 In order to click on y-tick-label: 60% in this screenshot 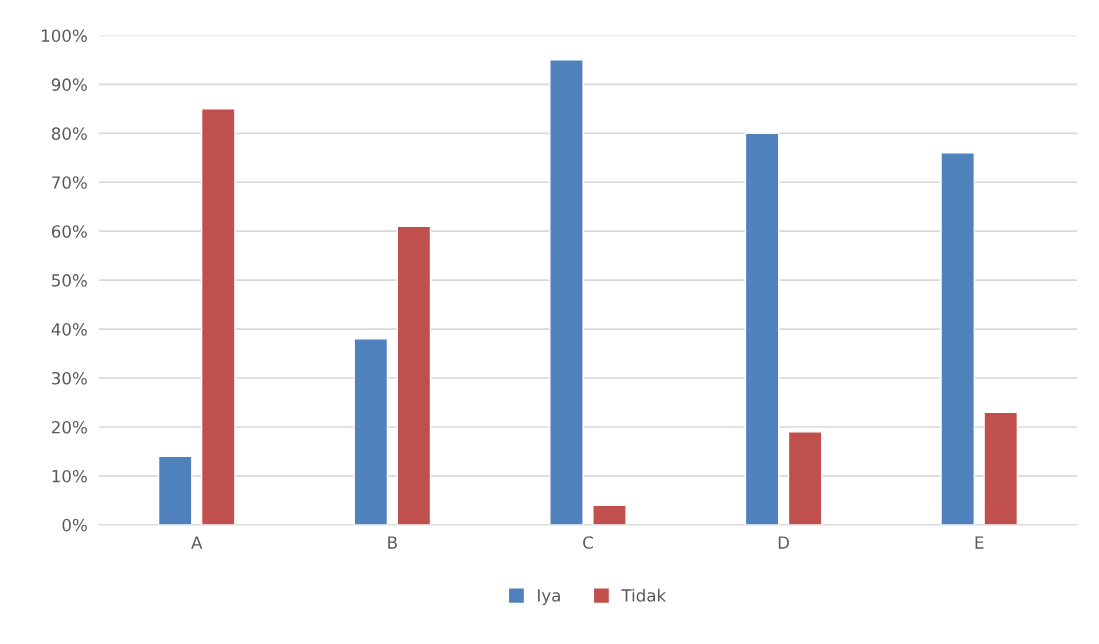, I will do `click(69, 231)`.